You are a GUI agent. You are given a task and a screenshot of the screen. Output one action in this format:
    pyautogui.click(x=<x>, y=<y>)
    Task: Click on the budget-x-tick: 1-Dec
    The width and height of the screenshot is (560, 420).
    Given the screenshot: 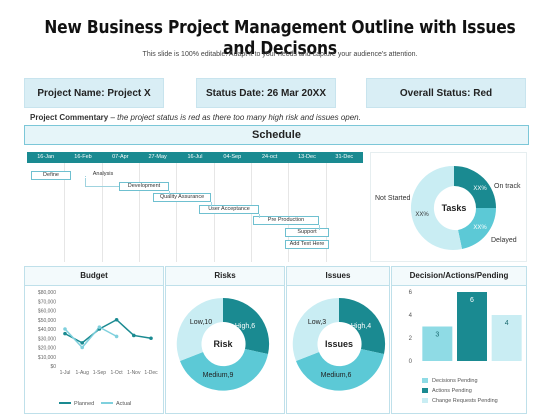 What is the action you would take?
    pyautogui.click(x=151, y=373)
    